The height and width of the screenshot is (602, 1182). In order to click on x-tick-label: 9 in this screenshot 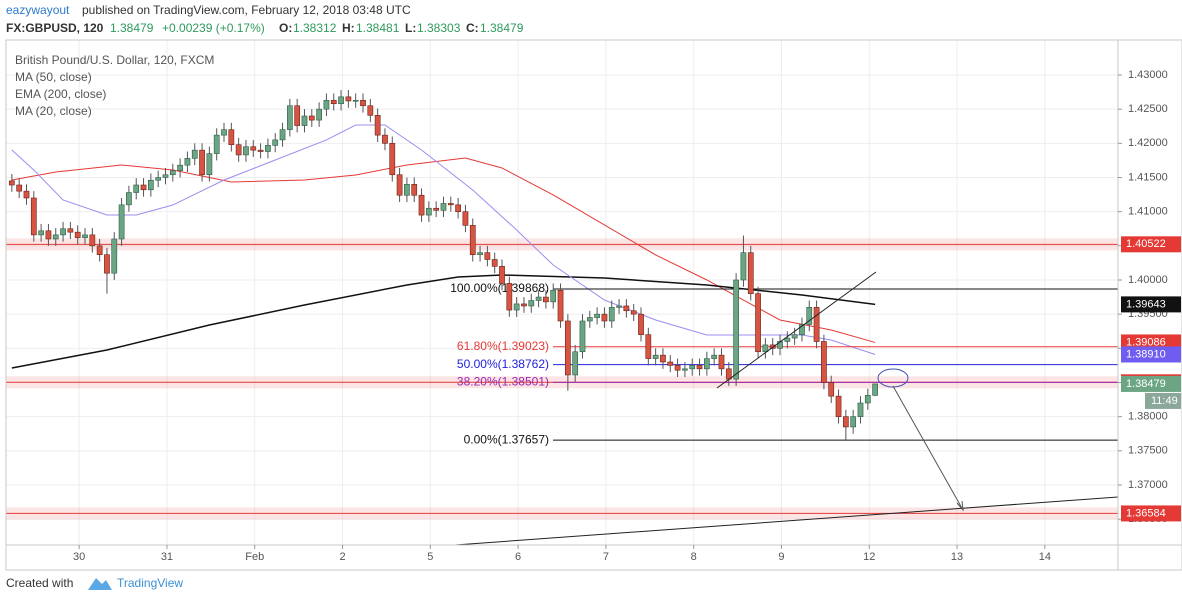, I will do `click(781, 557)`.